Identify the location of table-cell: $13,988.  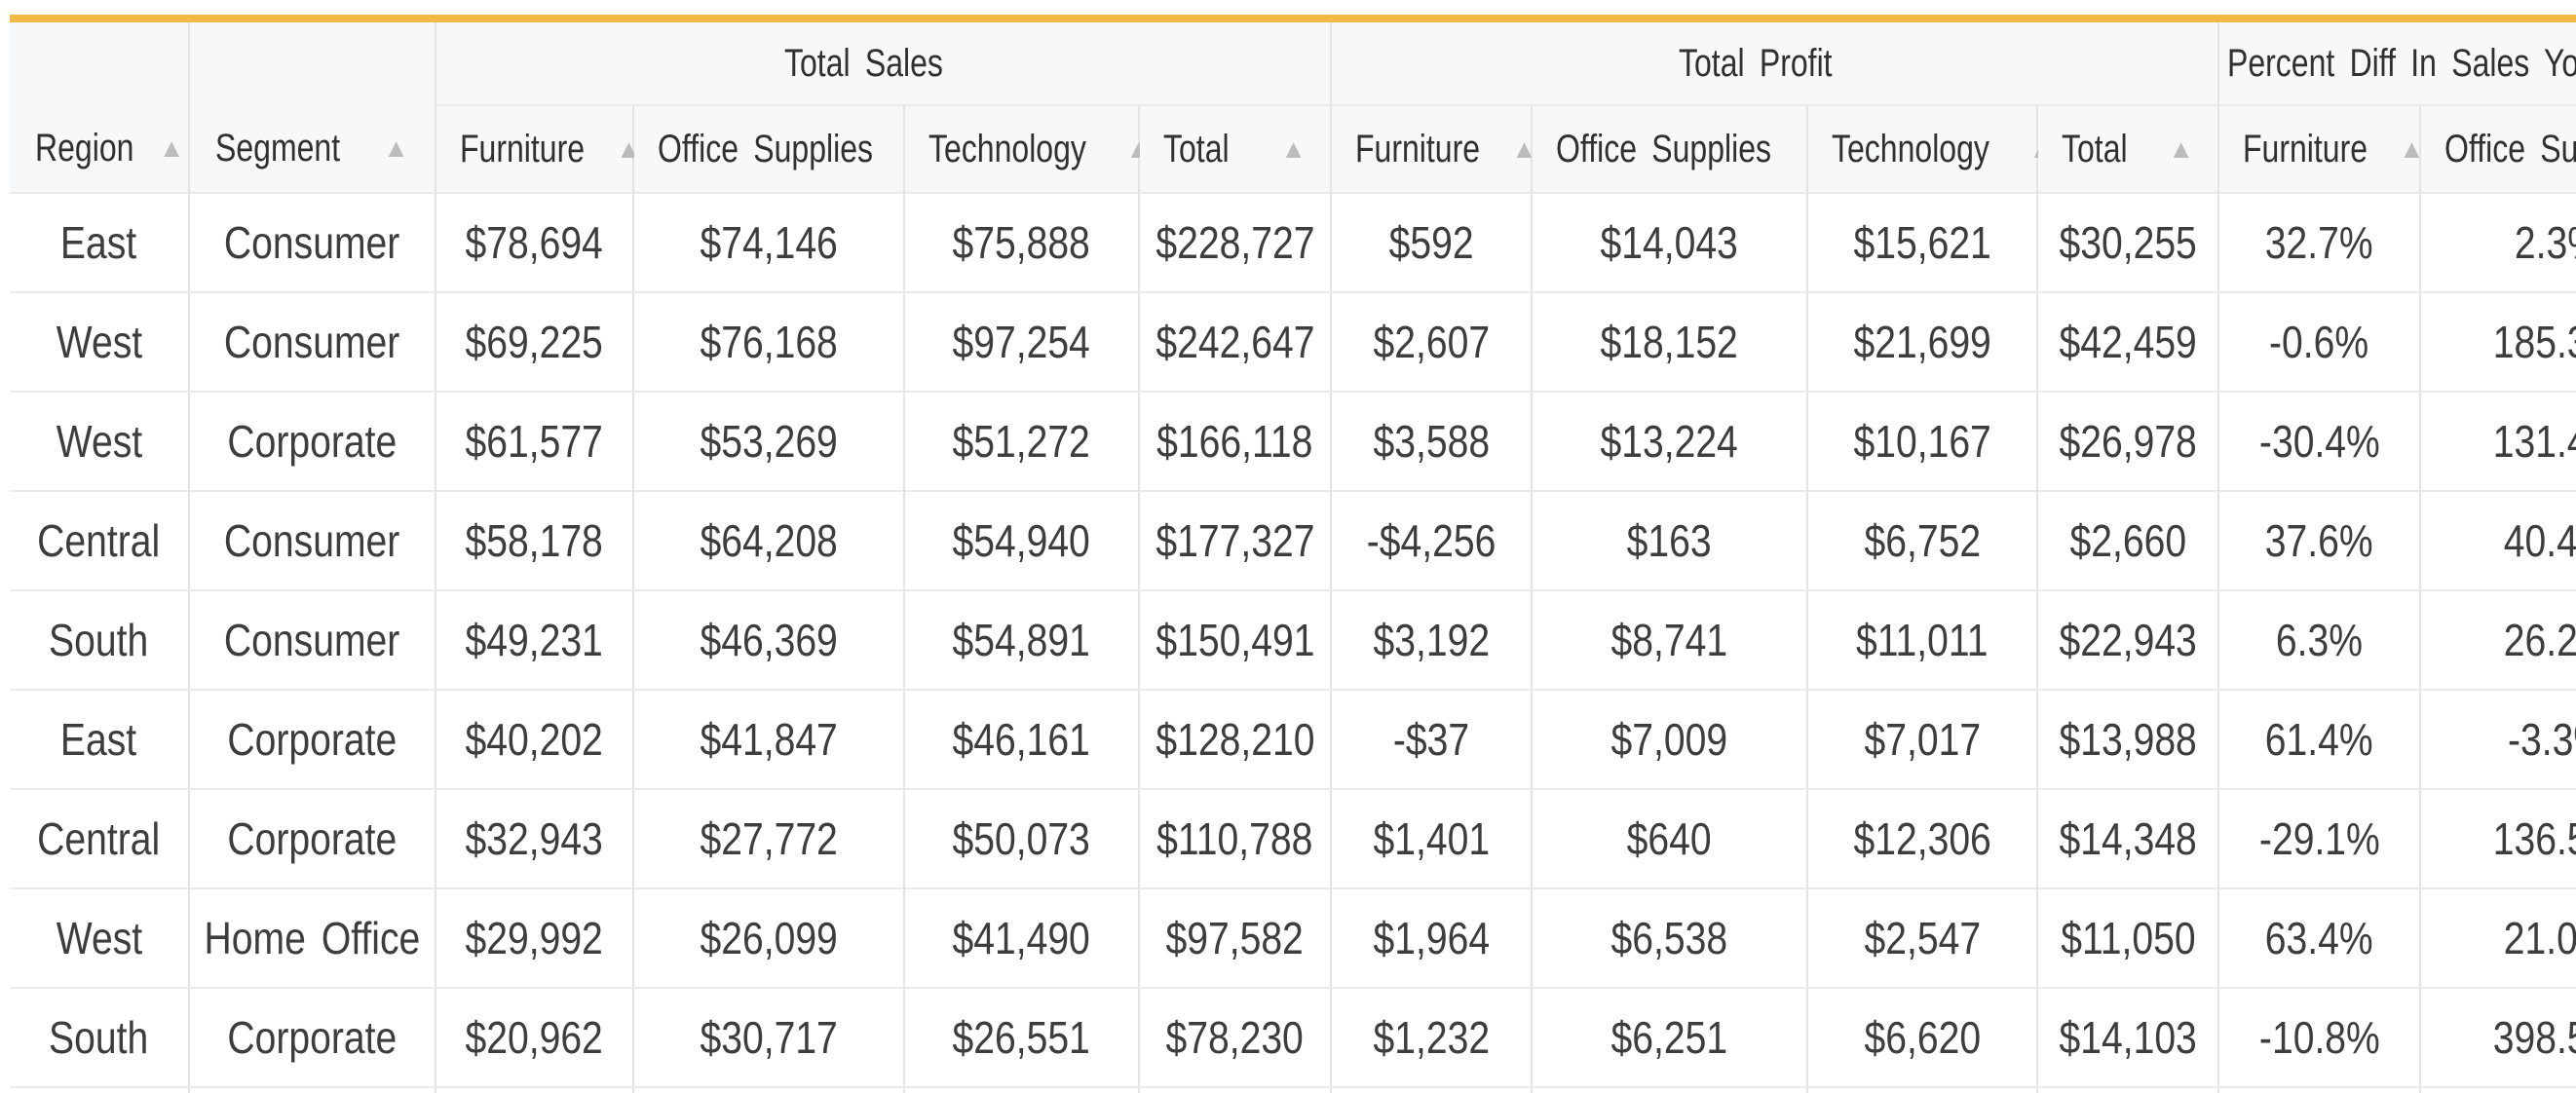
(2128, 740).